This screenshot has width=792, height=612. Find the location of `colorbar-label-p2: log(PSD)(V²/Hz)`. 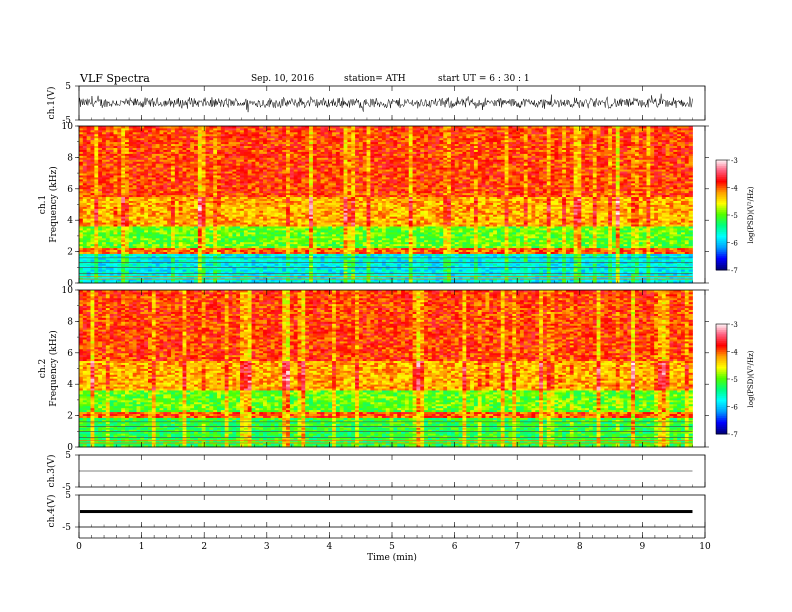

colorbar-label-p2: log(PSD)(V²/Hz) is located at coordinates (751, 378).